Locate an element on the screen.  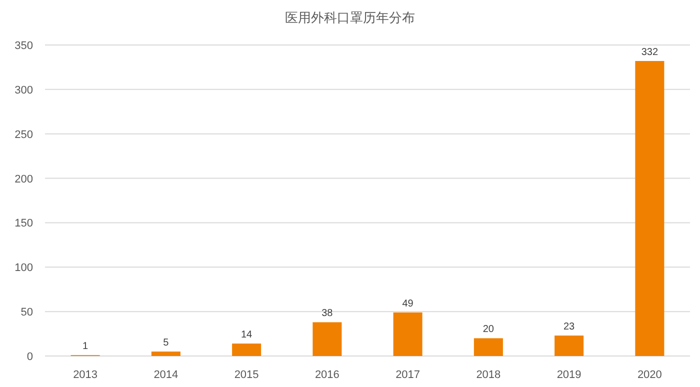
data-label: 23 is located at coordinates (570, 327).